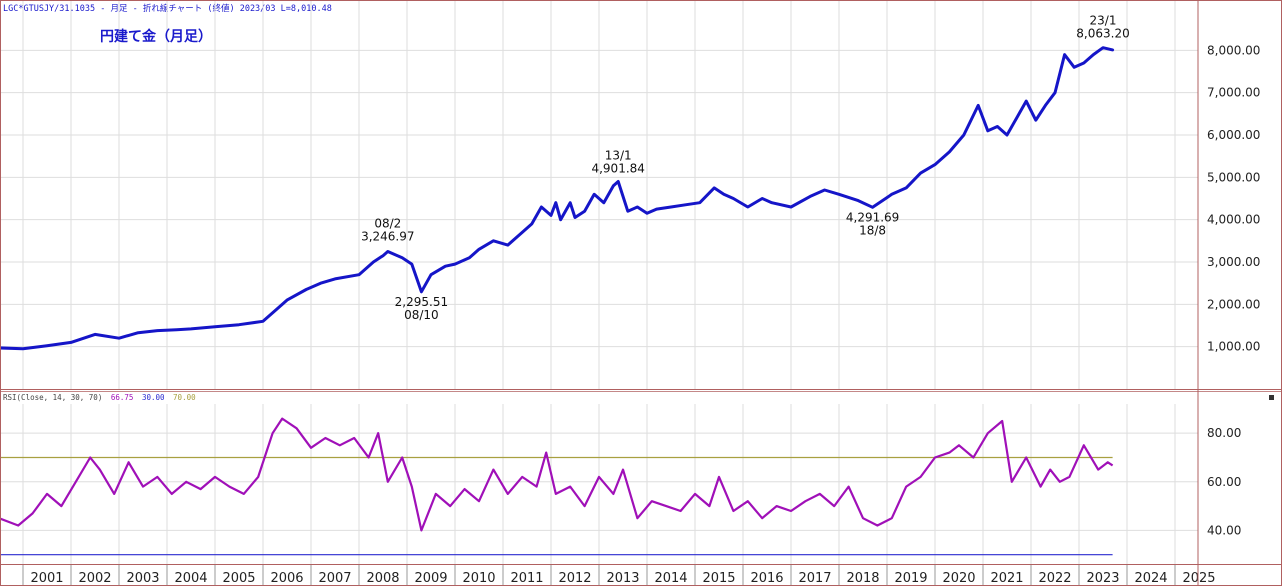  Describe the element at coordinates (1233, 220) in the screenshot. I see `price-tick-label: 4,000.00` at that location.